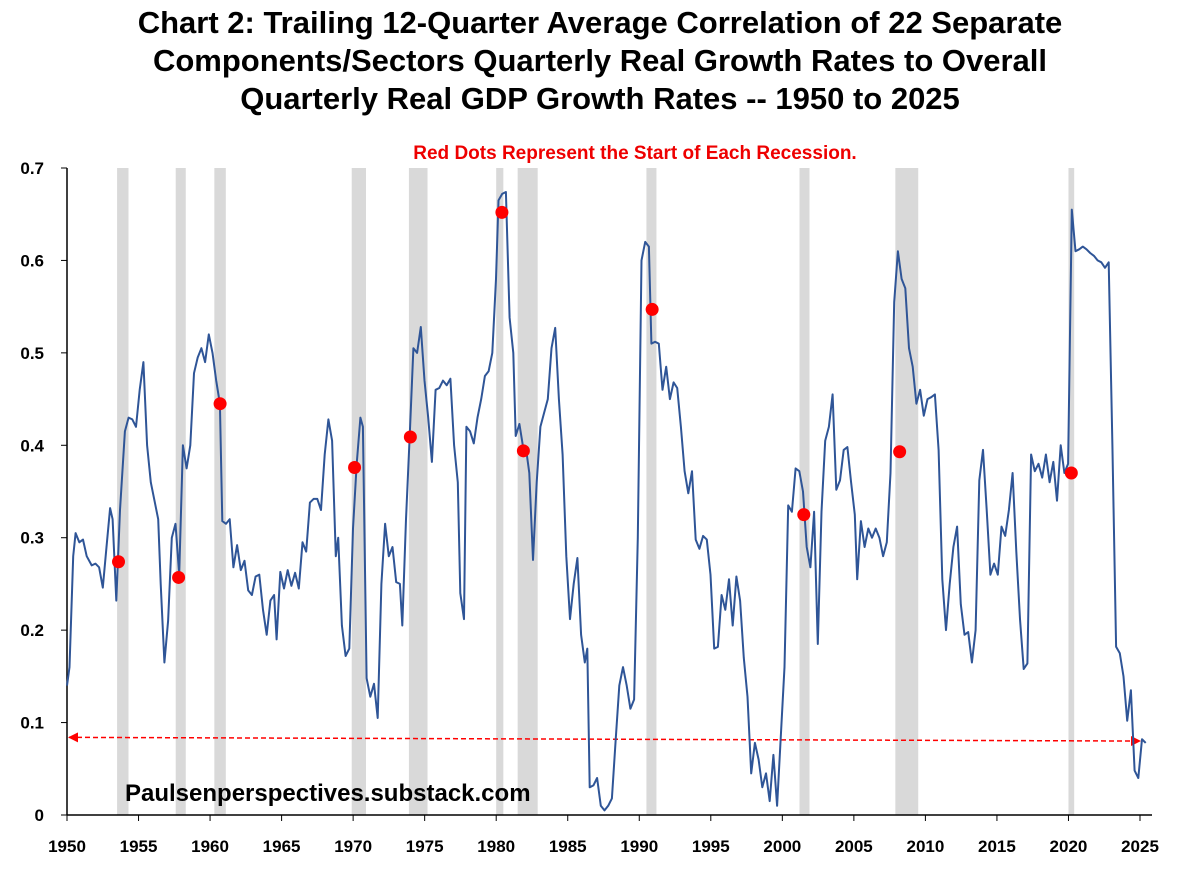 The image size is (1200, 872). I want to click on x-tick-label-11: 2005, so click(854, 846).